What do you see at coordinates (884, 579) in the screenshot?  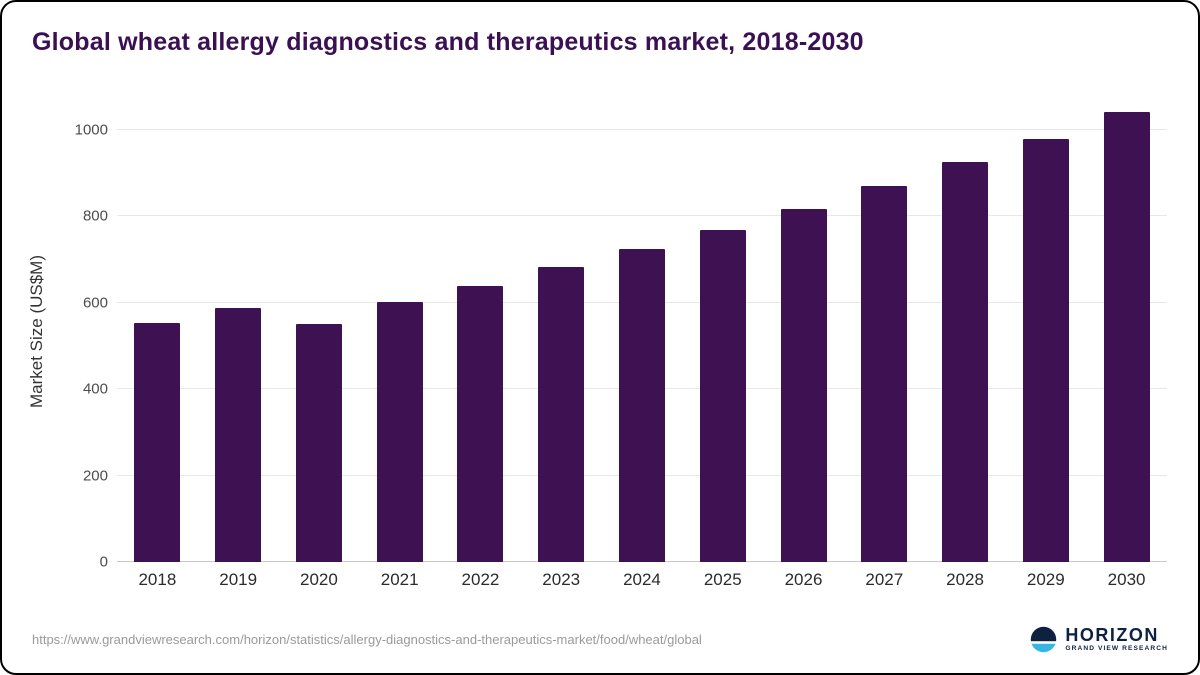 I see `x-tick-label: 2027` at bounding box center [884, 579].